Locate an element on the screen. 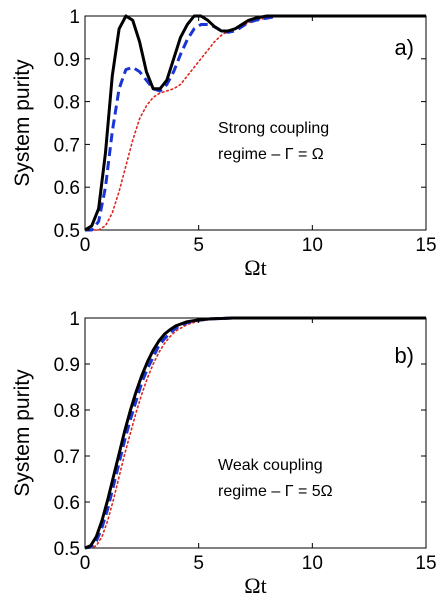 The height and width of the screenshot is (605, 441). regime-annotation-line: regime – Γ = 5Ω is located at coordinates (275, 491).